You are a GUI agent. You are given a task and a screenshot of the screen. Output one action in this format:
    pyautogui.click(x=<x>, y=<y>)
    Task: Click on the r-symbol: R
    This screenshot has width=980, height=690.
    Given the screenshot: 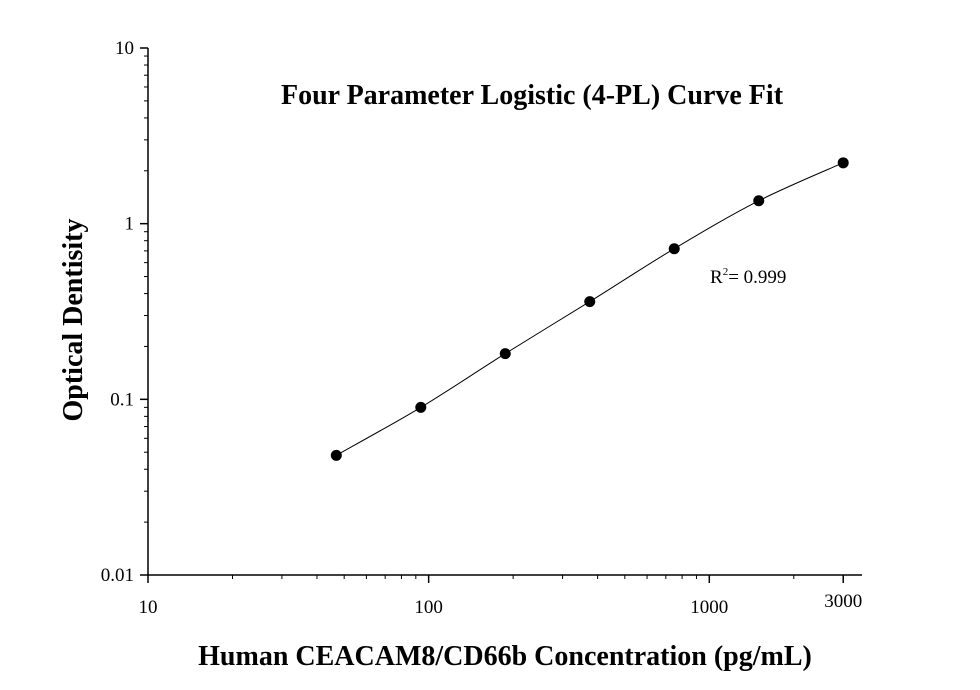 What is the action you would take?
    pyautogui.click(x=716, y=277)
    